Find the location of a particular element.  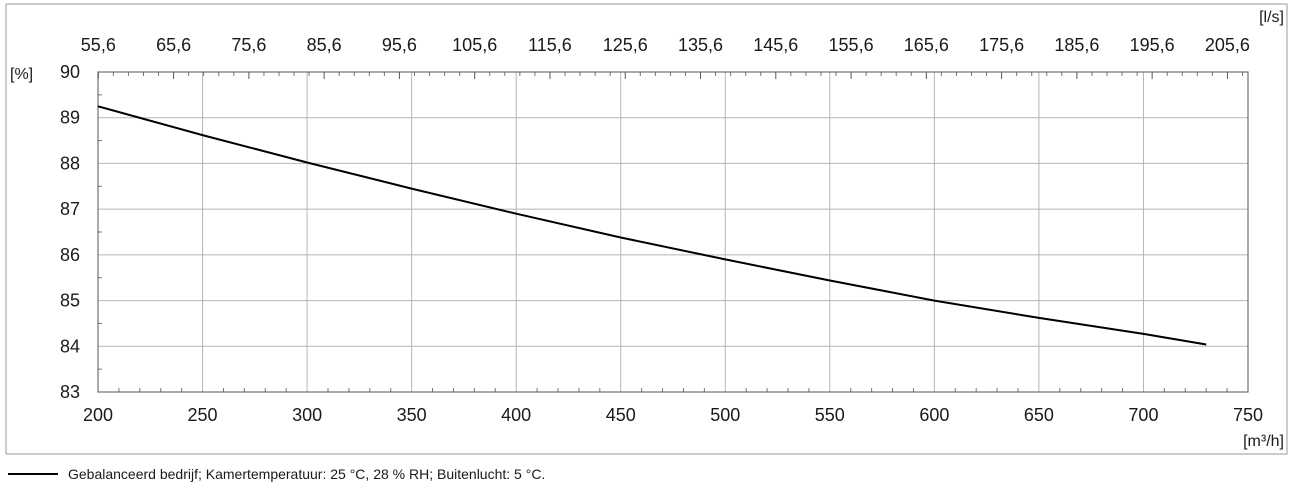

x-tick-label: 650 is located at coordinates (1039, 415).